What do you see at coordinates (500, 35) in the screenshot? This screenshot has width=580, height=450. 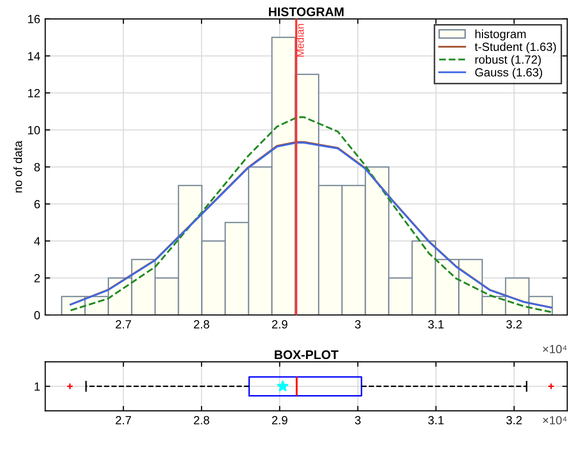 I see `legend-label: histogram` at bounding box center [500, 35].